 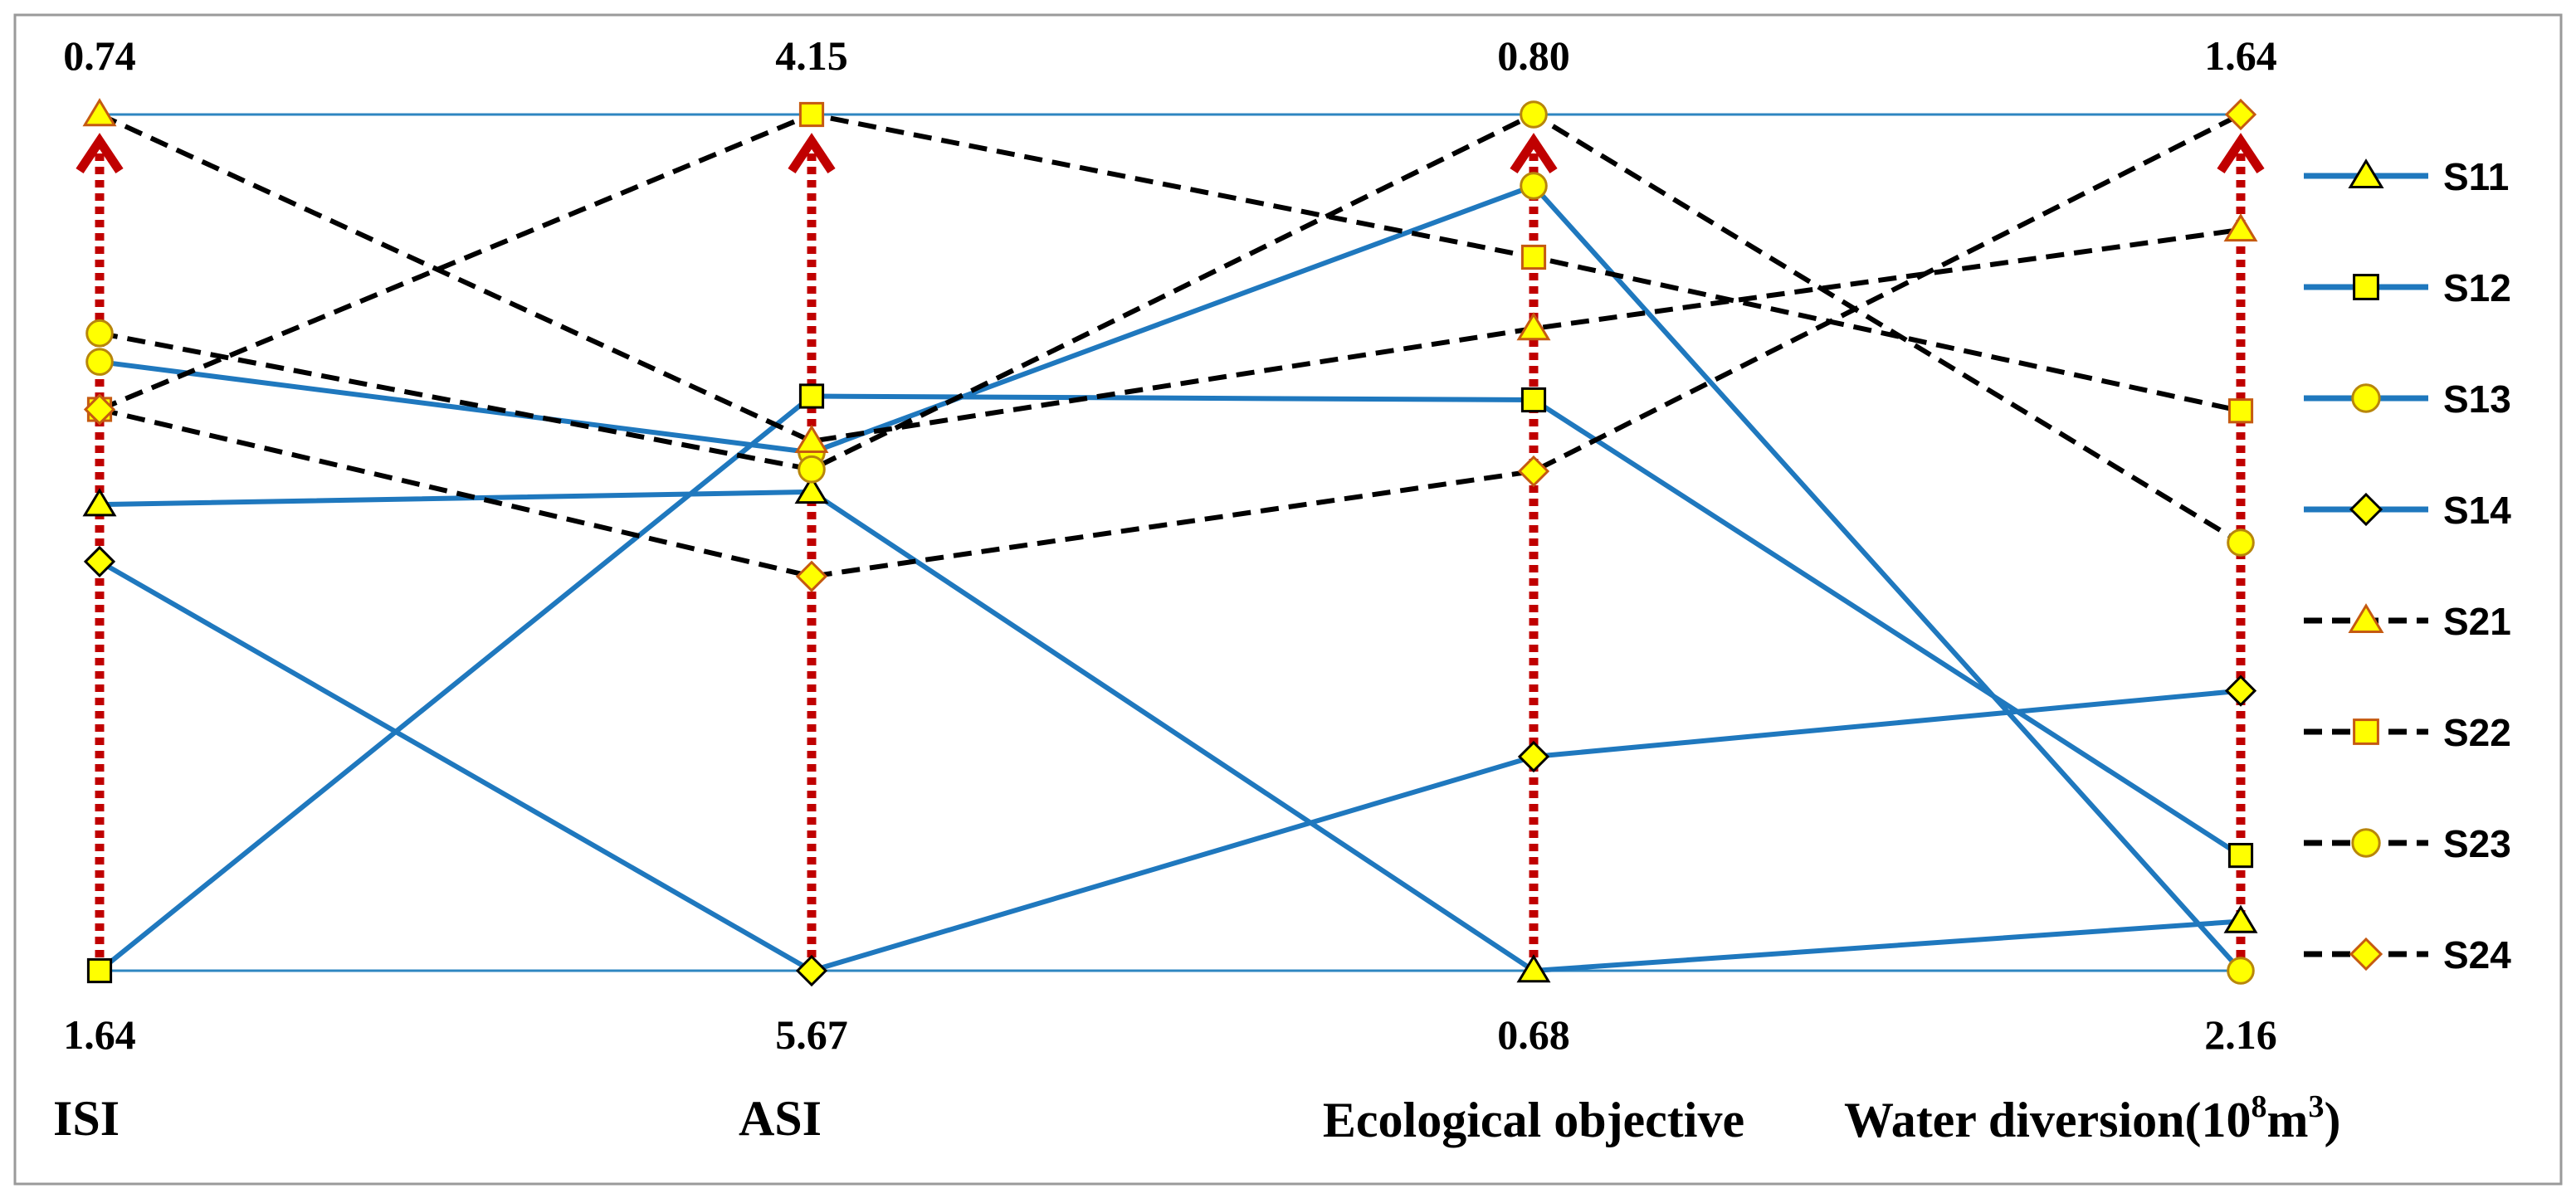 I want to click on marker-s12-axis-water, so click(x=2241, y=855).